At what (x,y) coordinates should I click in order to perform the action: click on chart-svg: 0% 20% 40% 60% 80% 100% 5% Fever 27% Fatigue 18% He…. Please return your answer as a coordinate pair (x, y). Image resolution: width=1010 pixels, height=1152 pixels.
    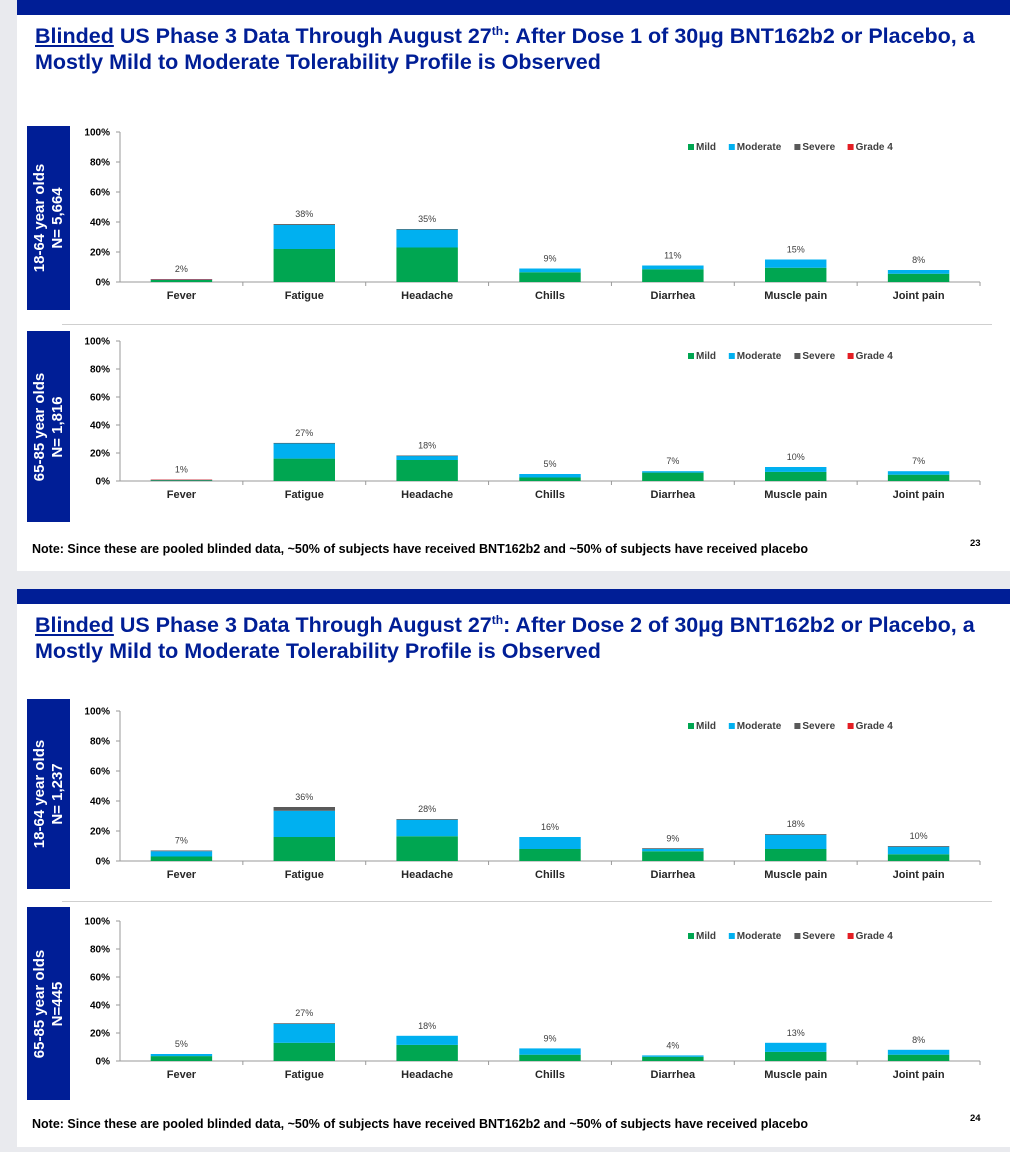
    Looking at the image, I should click on (532, 999).